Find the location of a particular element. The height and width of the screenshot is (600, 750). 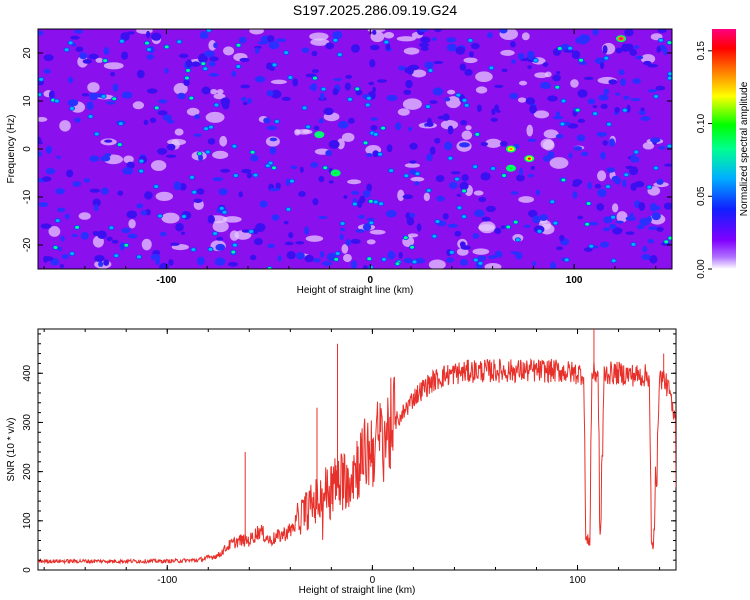

heat-ytick-label-3: 10 is located at coordinates (27, 101).